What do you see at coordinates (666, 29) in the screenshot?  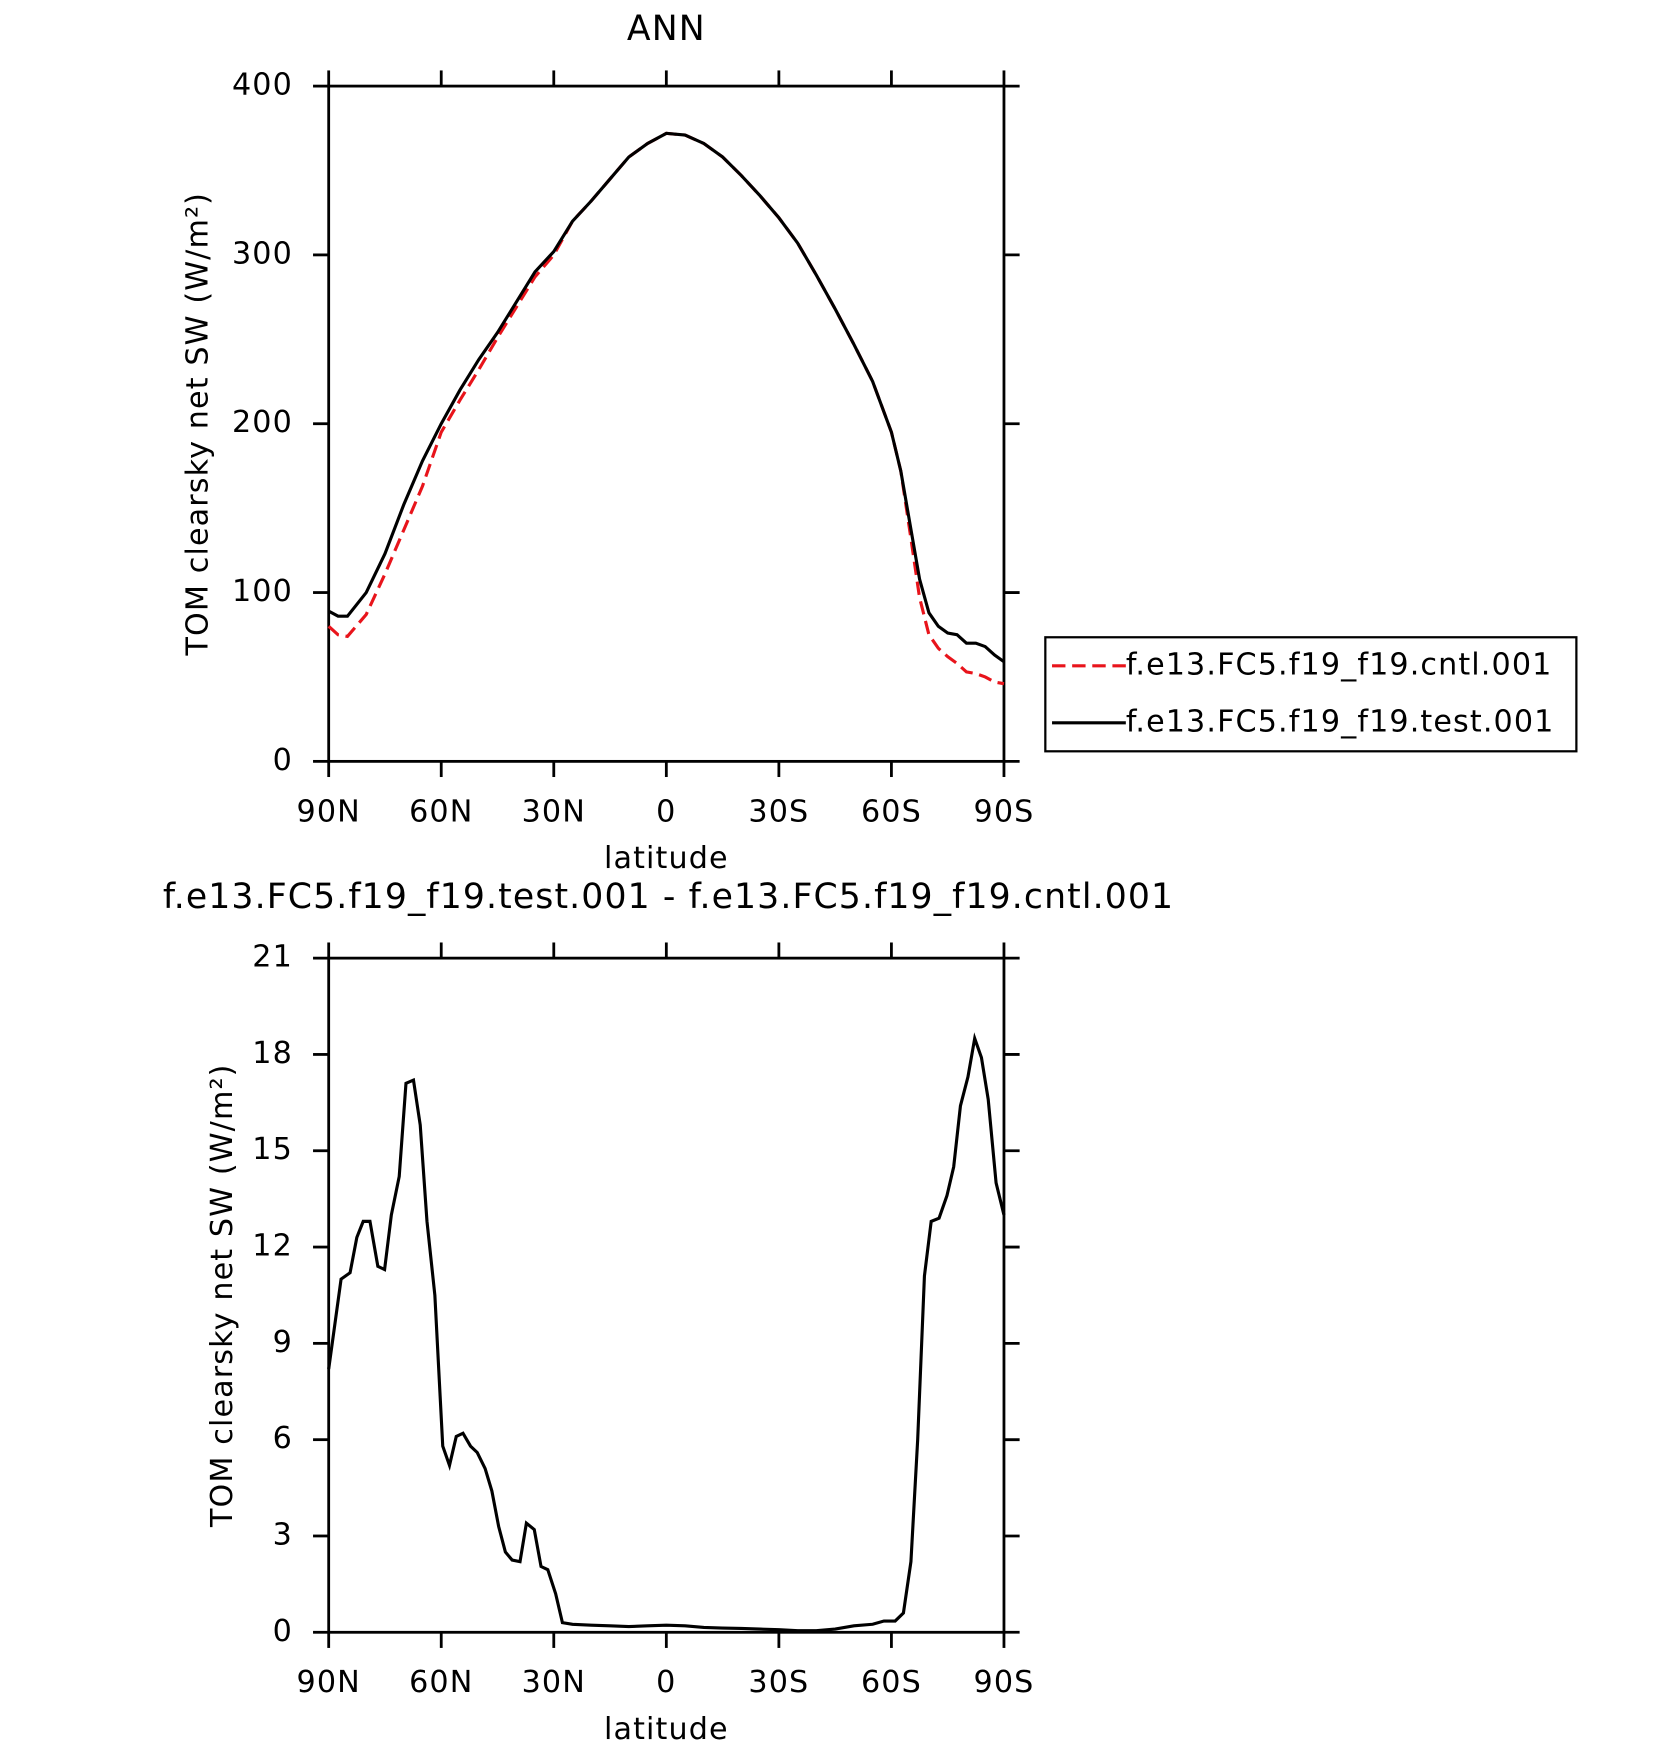 I see `chart-title: ANN` at bounding box center [666, 29].